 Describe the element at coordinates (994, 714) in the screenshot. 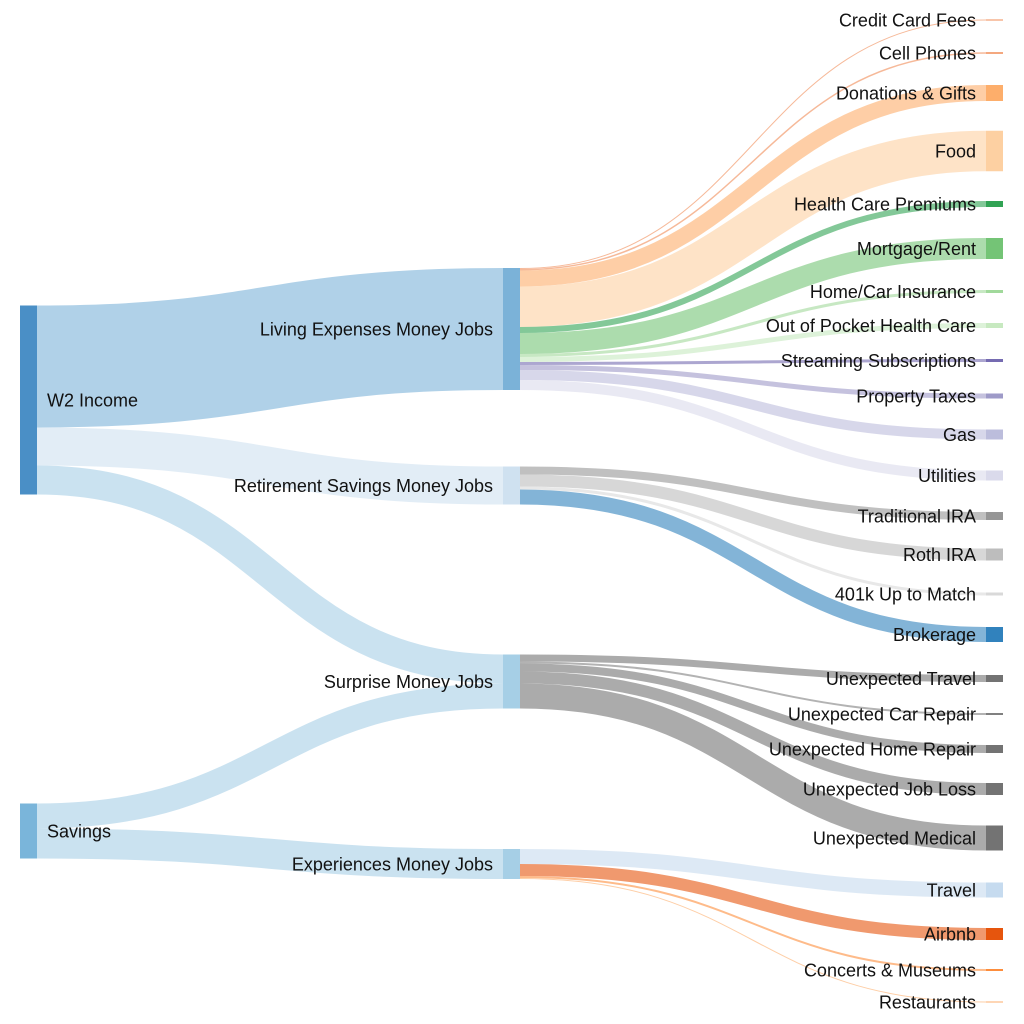

I see `node-unexpected-car-repair` at that location.